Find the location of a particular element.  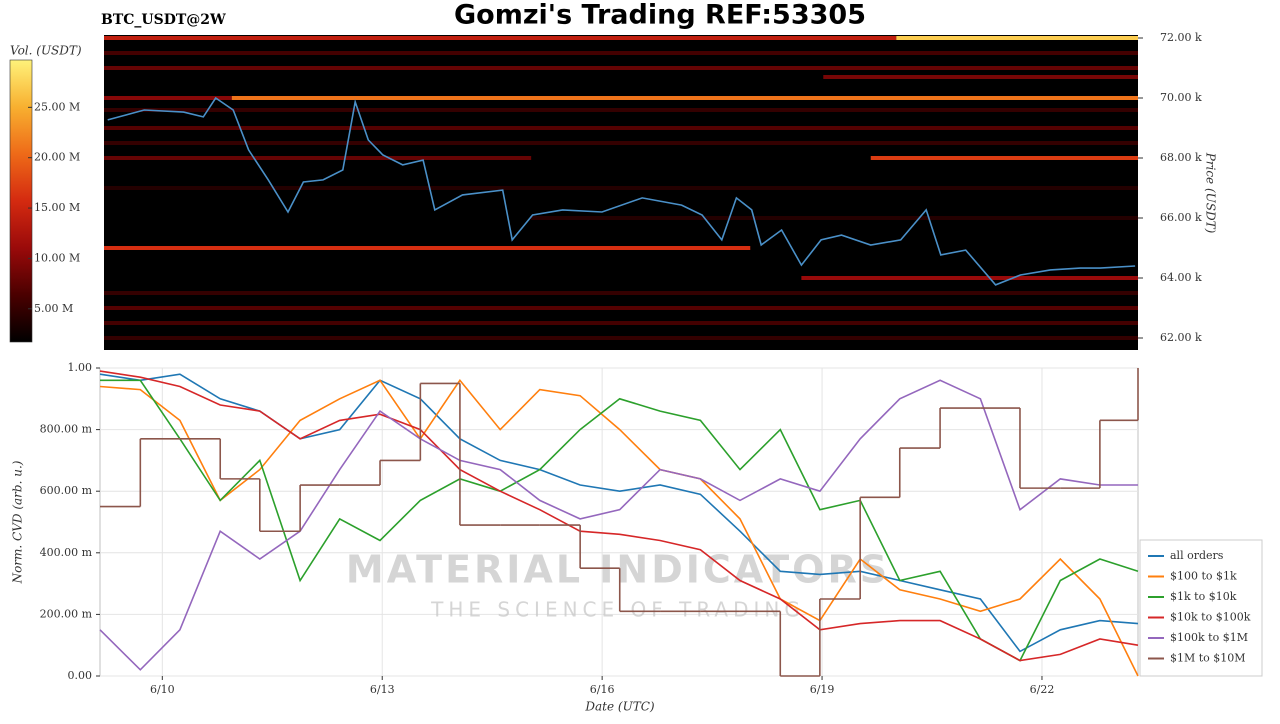

watermark: MATERIAL INDICATORS is located at coordinates (618, 570).